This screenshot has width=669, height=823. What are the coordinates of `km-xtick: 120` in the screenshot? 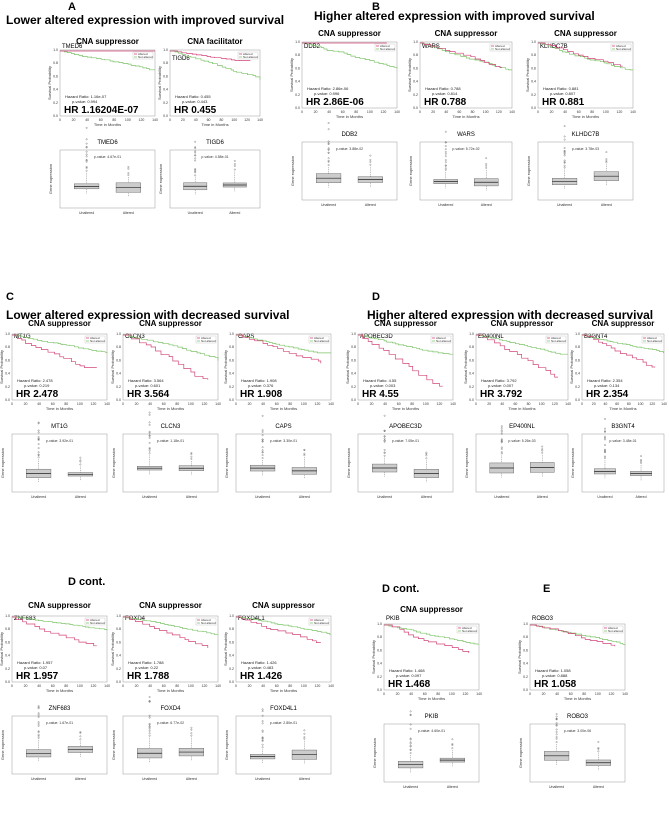 It's located at (318, 686).